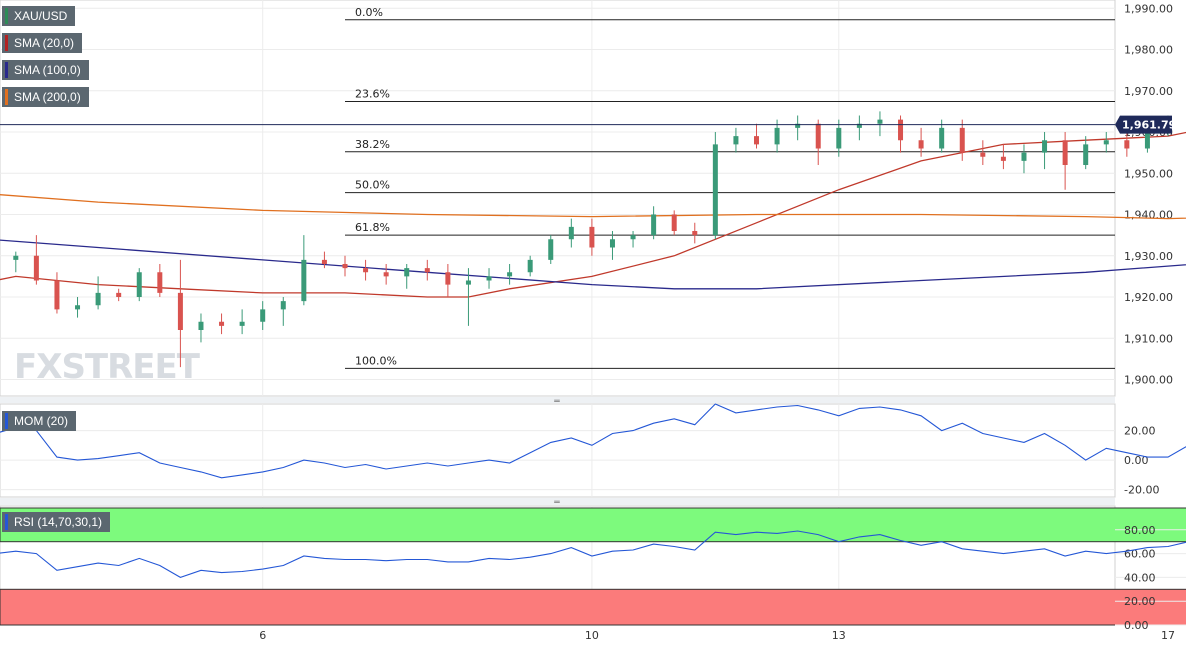  What do you see at coordinates (1148, 380) in the screenshot?
I see `y-tick-label: 1,900.00` at bounding box center [1148, 380].